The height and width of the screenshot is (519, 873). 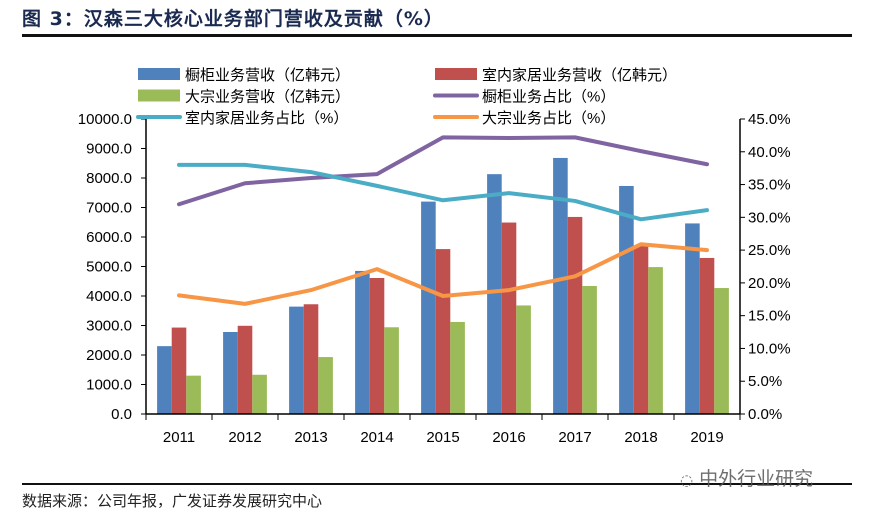 What do you see at coordinates (769, 348) in the screenshot?
I see `right-tick-label: 10.0%` at bounding box center [769, 348].